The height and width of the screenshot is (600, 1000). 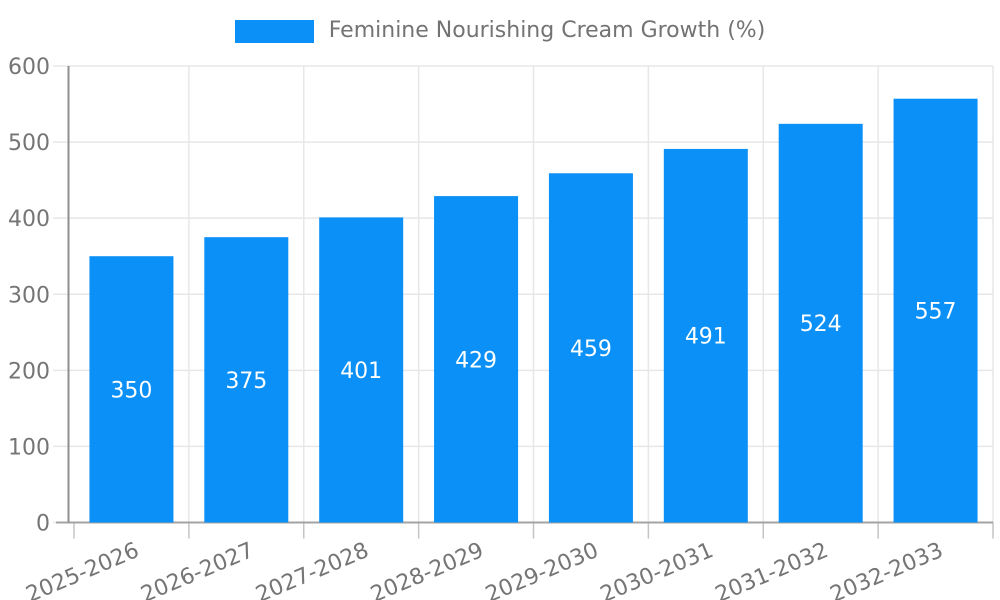 I want to click on bar-value-label: 375, so click(x=246, y=381).